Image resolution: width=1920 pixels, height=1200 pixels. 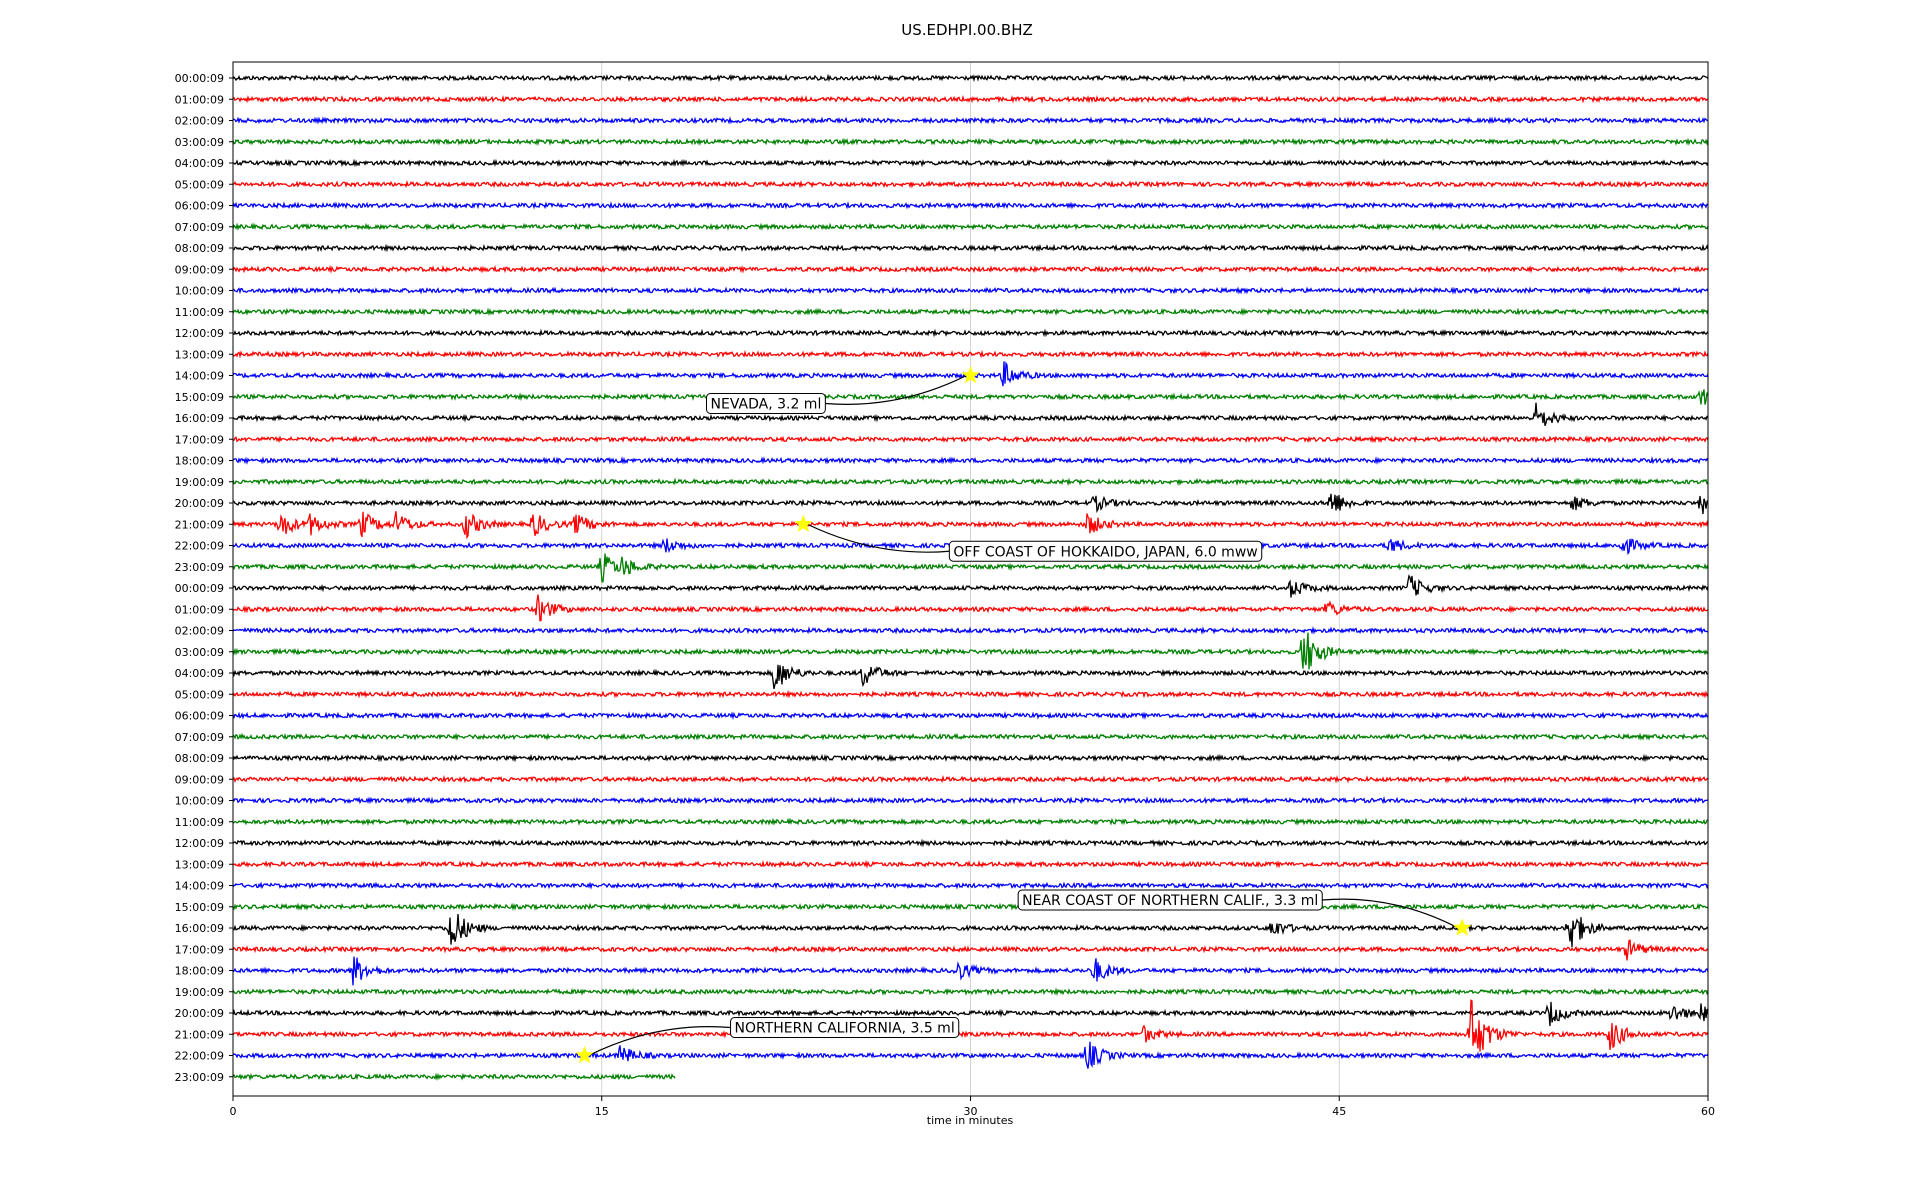 I want to click on event-label: NORTHERN CALIFORNIA, 3.5 ml, so click(x=845, y=1029).